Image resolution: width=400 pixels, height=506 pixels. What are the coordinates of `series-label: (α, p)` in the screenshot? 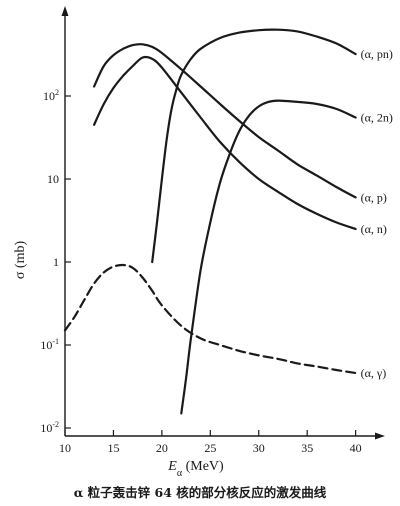 It's located at (374, 197).